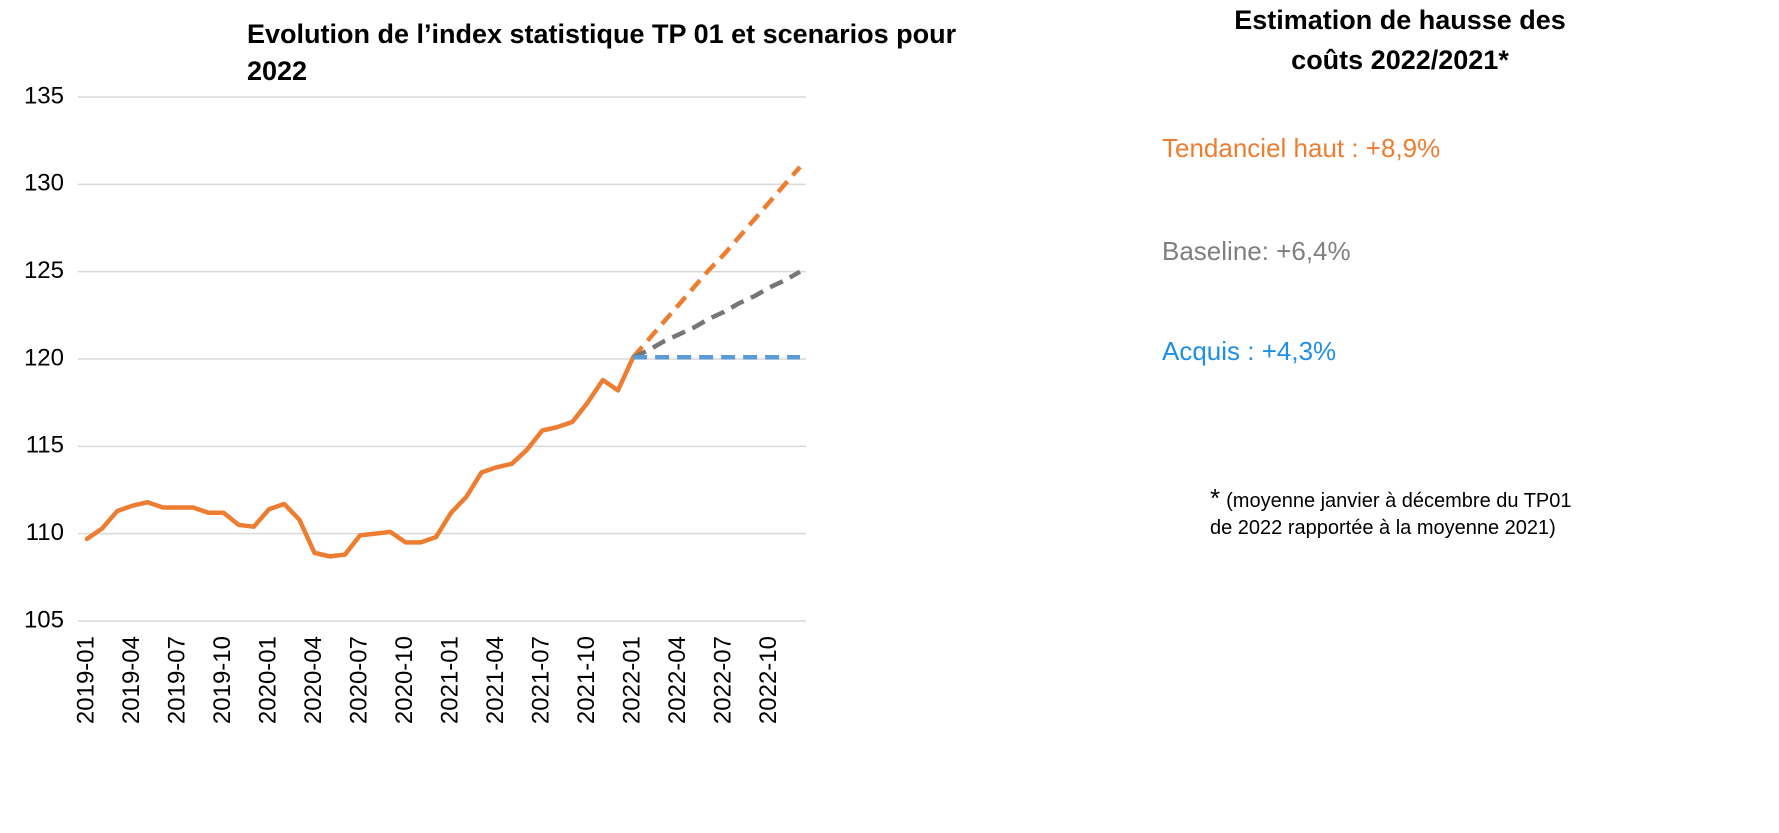 This screenshot has height=833, width=1779. I want to click on y-tick-label: 105, so click(44, 619).